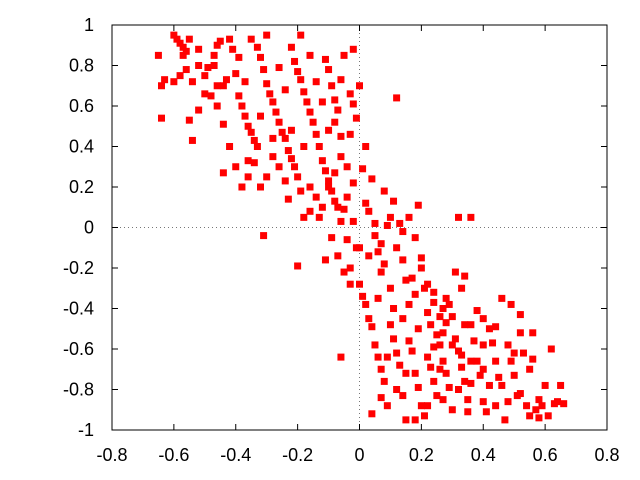 The height and width of the screenshot is (480, 640). What do you see at coordinates (545, 455) in the screenshot?
I see `x-tick-label: 0.6` at bounding box center [545, 455].